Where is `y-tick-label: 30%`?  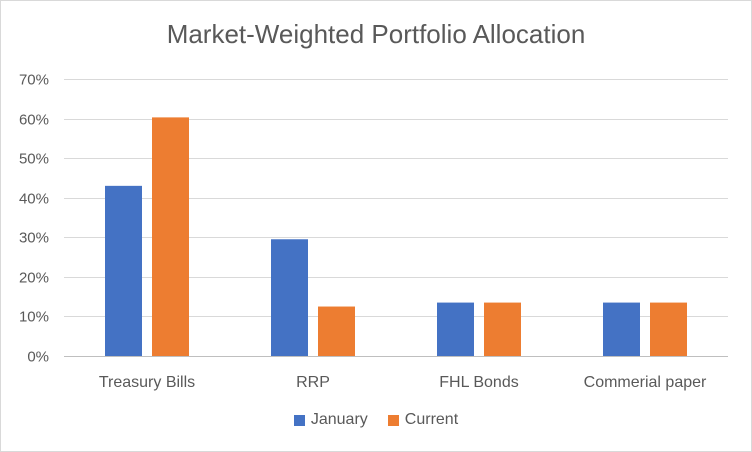 y-tick-label: 30% is located at coordinates (34, 238).